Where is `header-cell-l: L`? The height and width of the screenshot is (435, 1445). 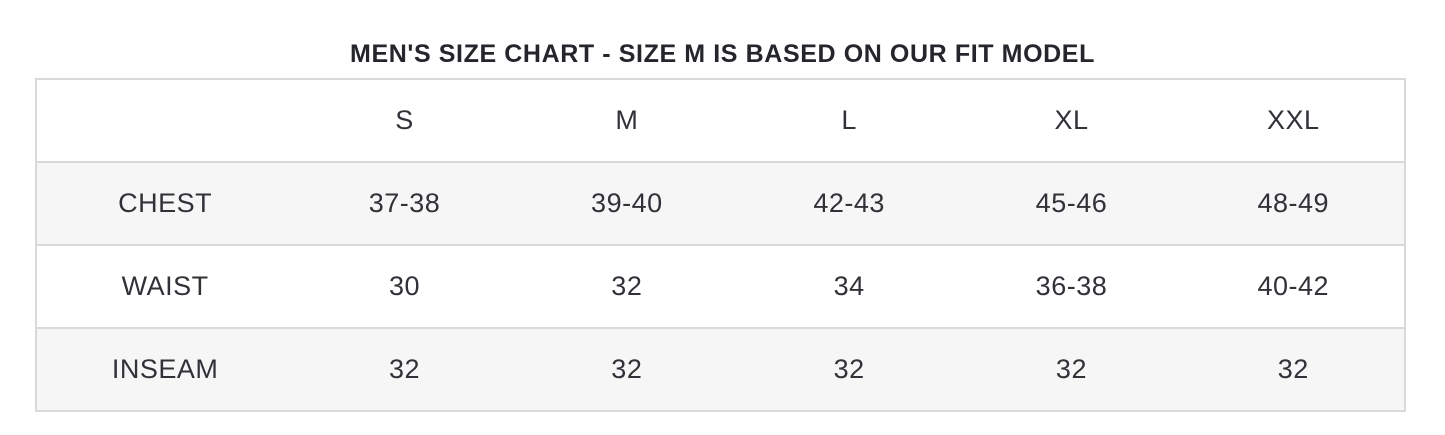
header-cell-l: L is located at coordinates (849, 120).